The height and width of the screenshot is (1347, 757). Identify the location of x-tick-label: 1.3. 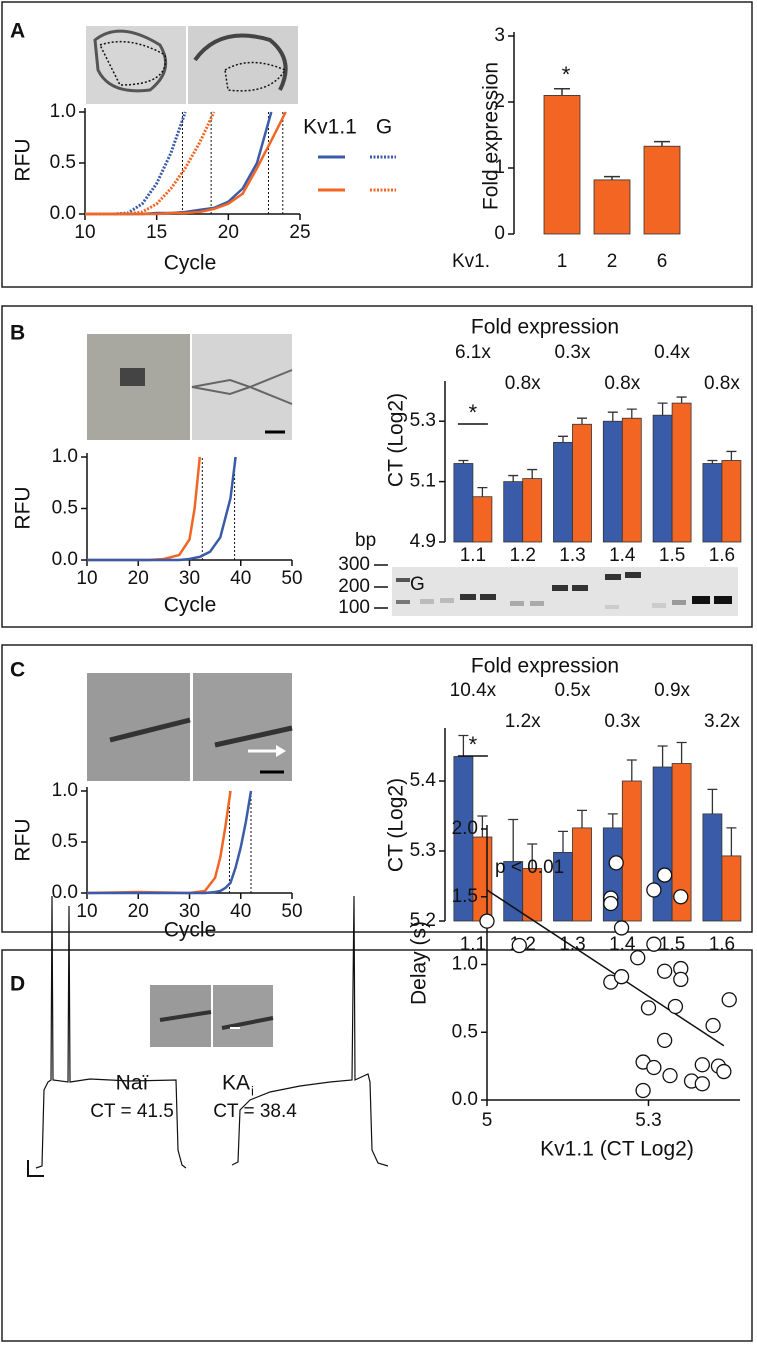
(572, 555).